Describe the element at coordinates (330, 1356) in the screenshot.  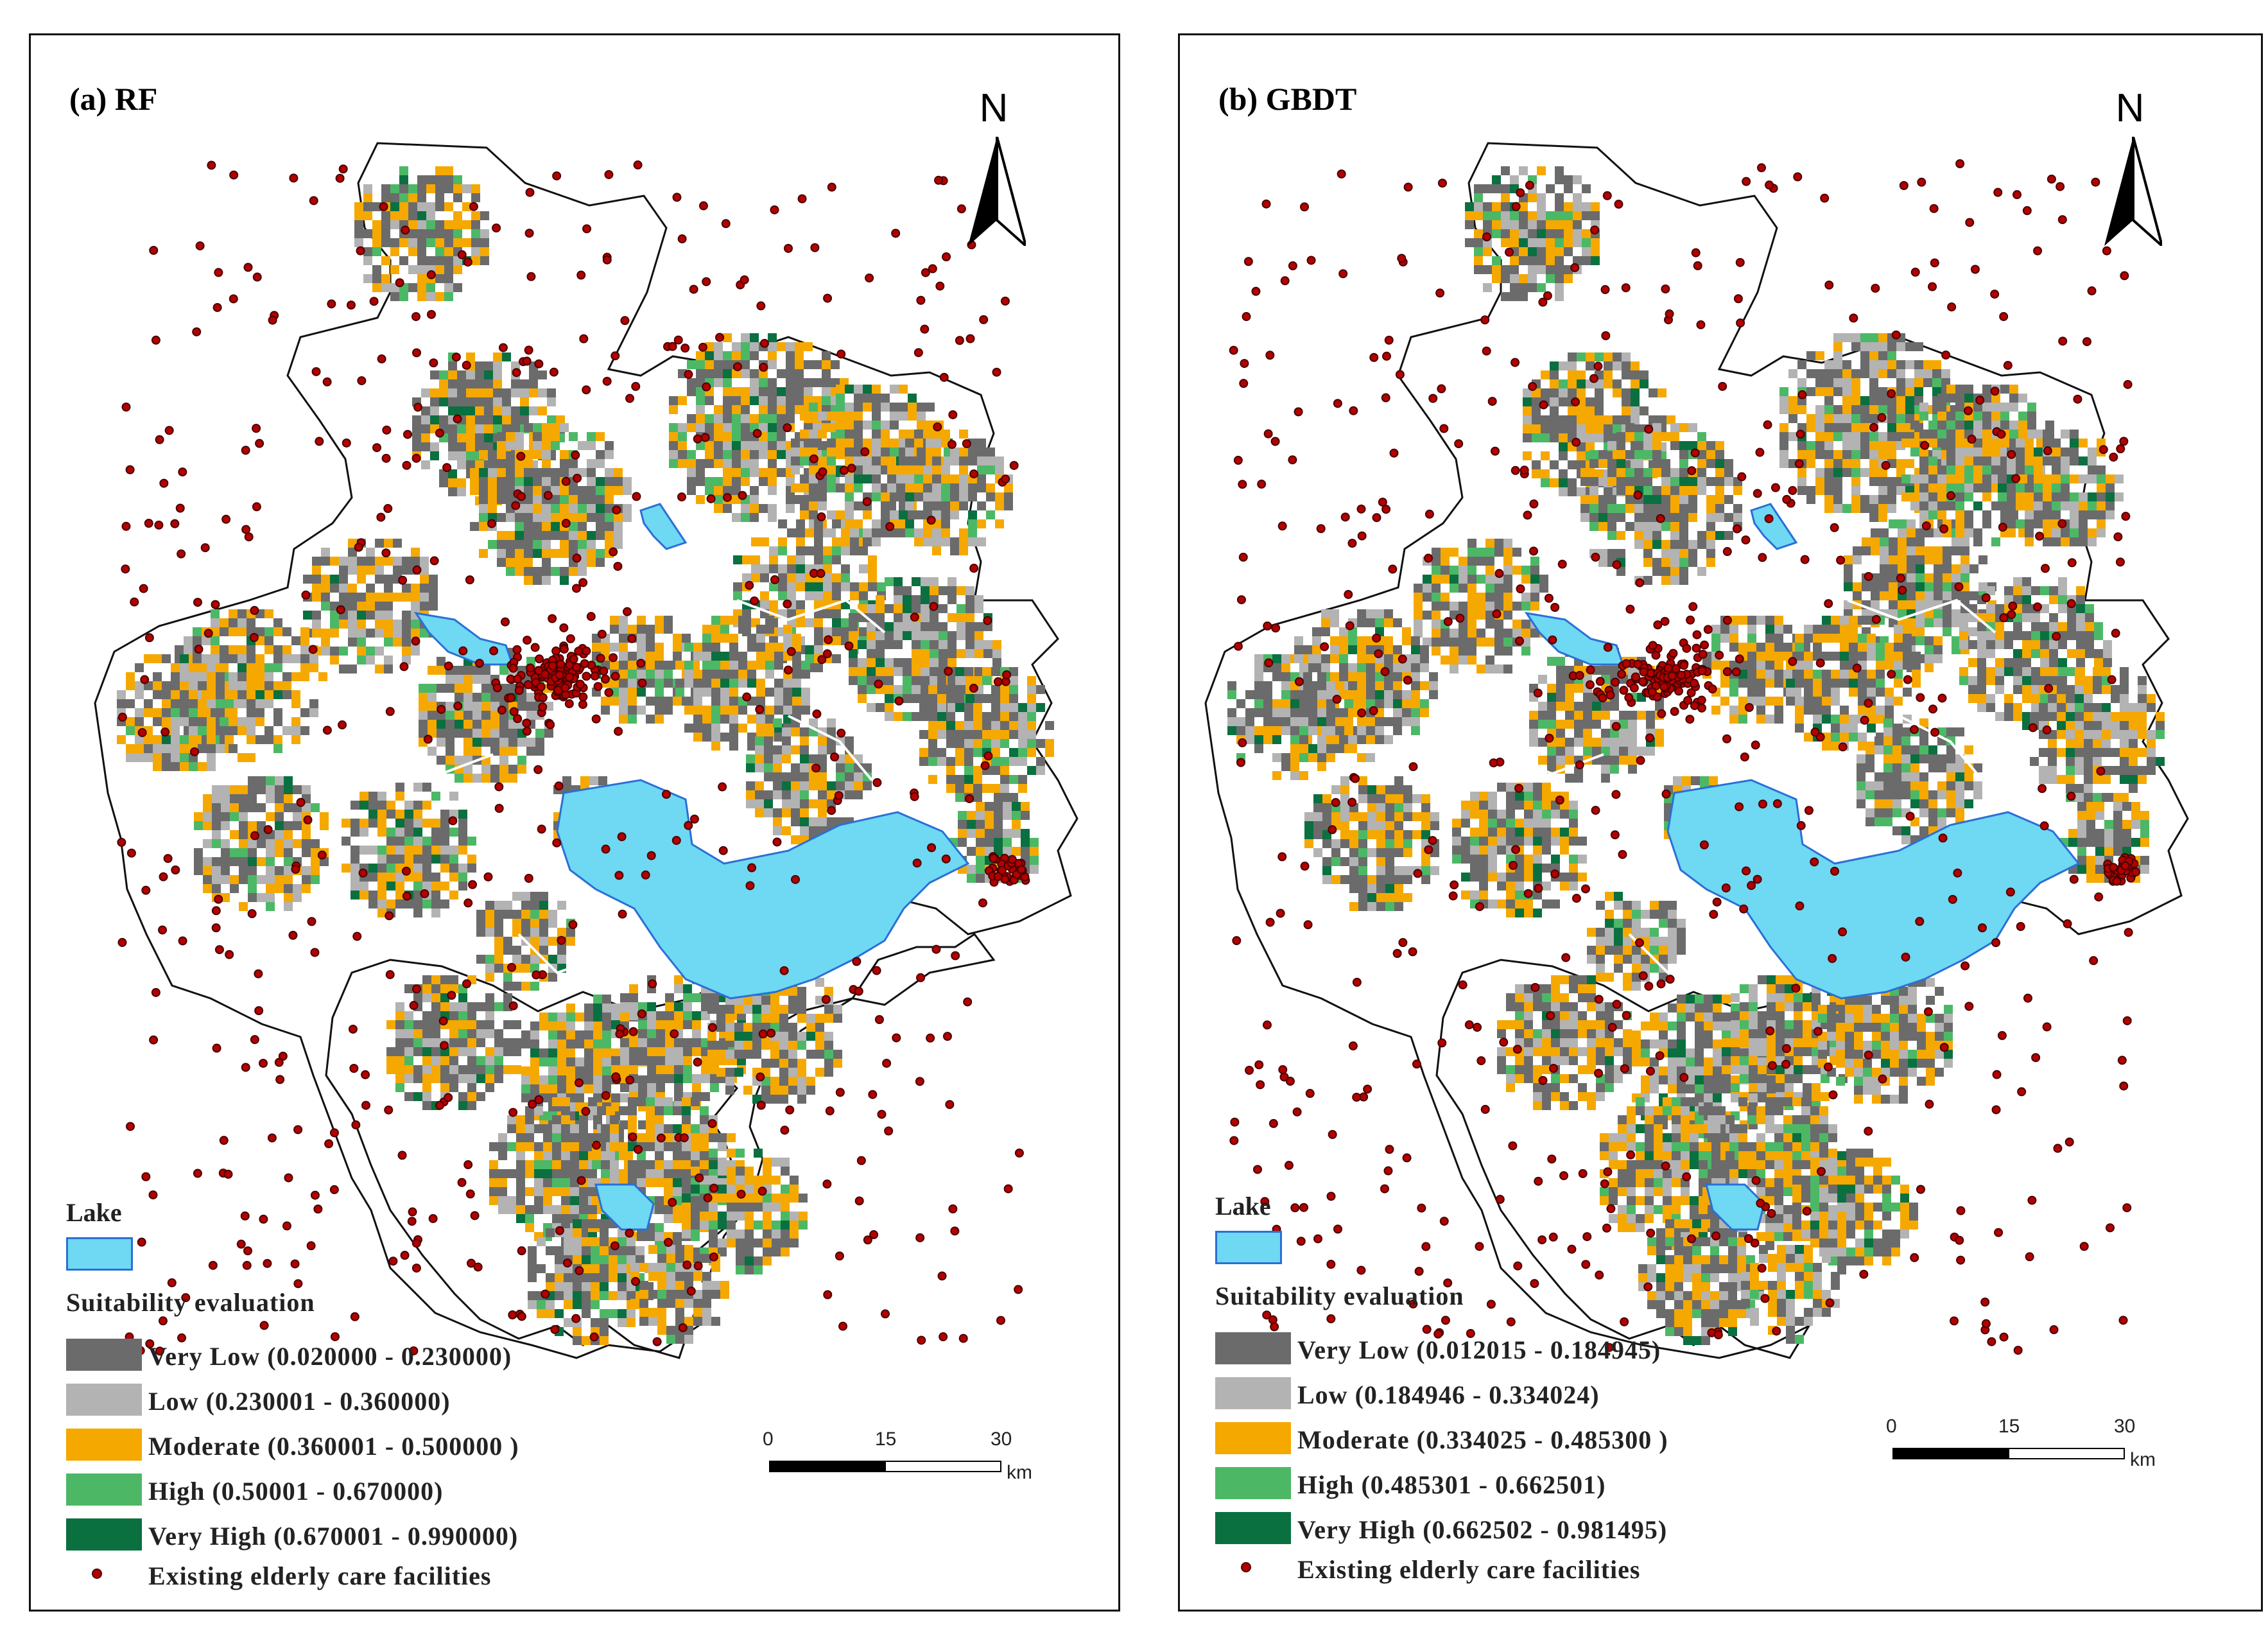
I see `legend-label: Very Low (0.020000 - 0.230000)` at that location.